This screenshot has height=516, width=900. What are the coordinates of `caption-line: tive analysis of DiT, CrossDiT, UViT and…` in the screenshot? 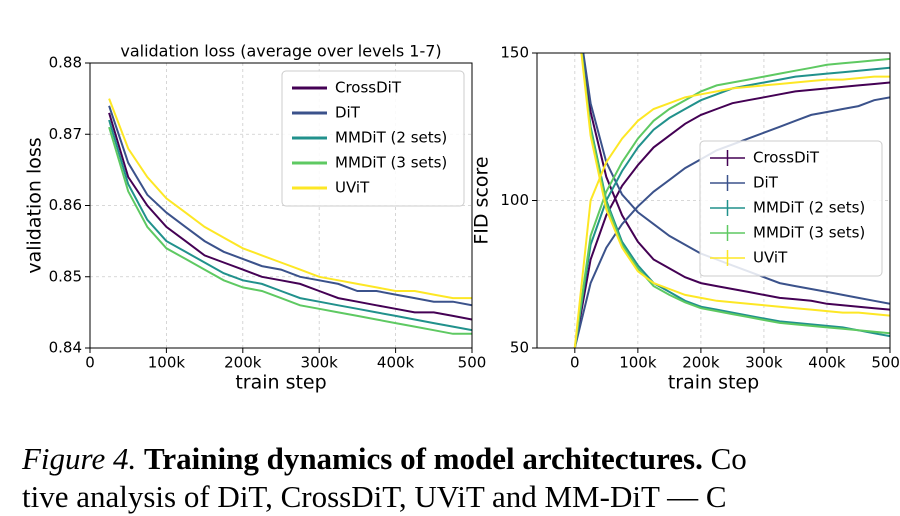 It's located at (461, 497).